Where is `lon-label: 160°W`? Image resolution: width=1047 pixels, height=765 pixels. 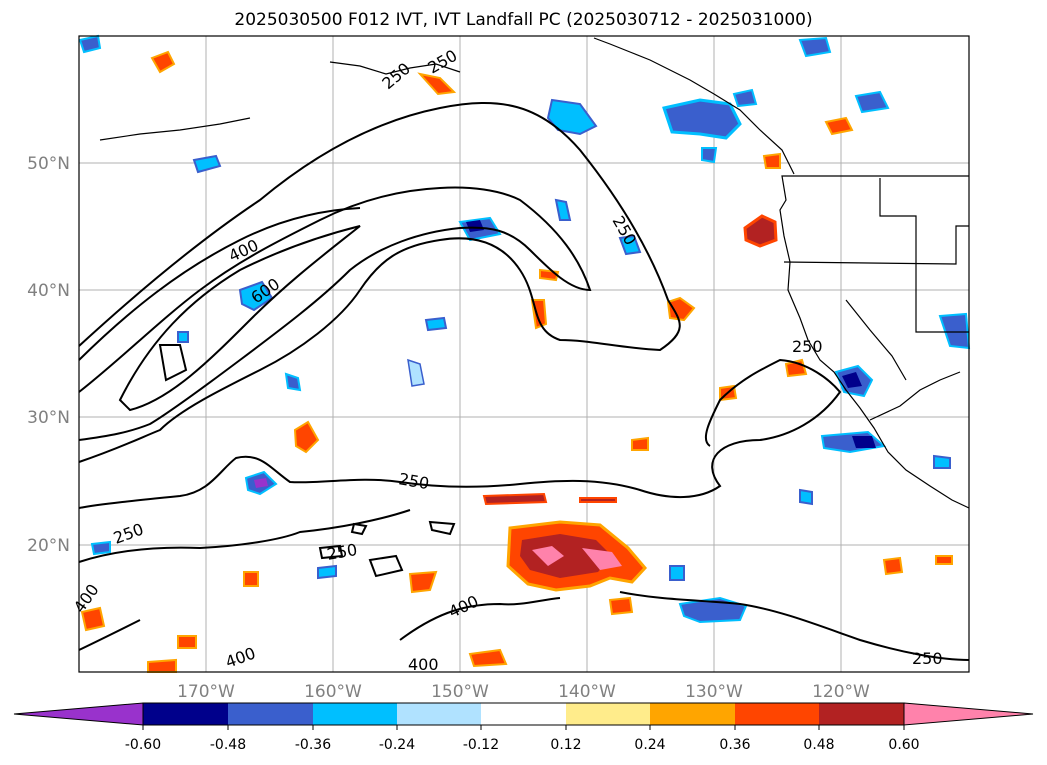
lon-label: 160°W is located at coordinates (333, 692).